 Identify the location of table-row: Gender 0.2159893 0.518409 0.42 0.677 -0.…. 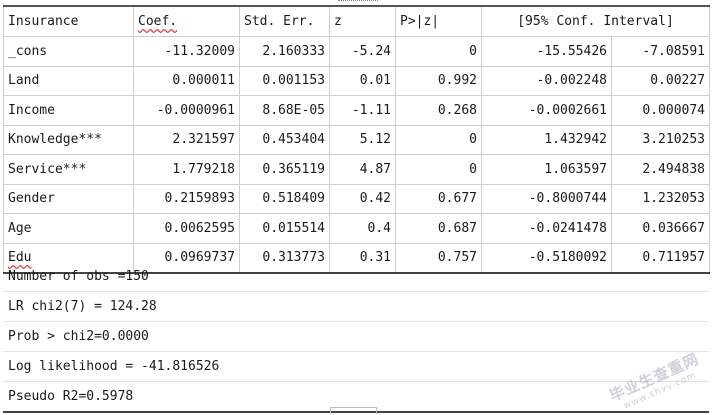
(357, 199).